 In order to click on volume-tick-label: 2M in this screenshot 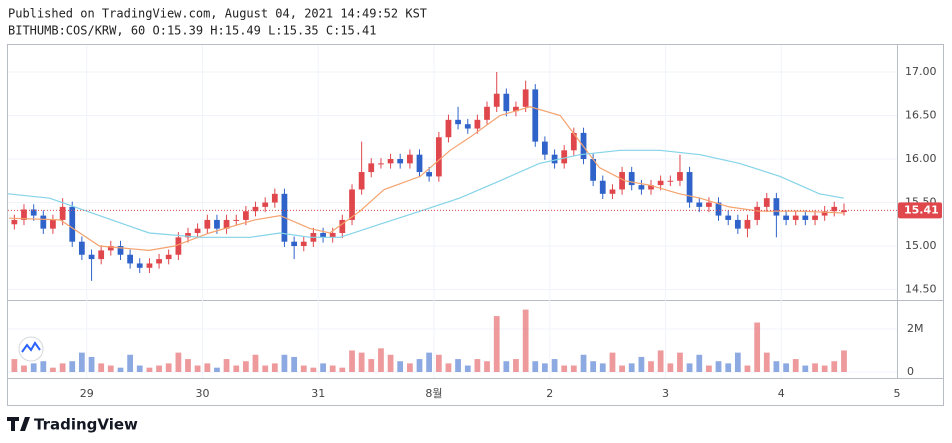, I will do `click(915, 328)`.